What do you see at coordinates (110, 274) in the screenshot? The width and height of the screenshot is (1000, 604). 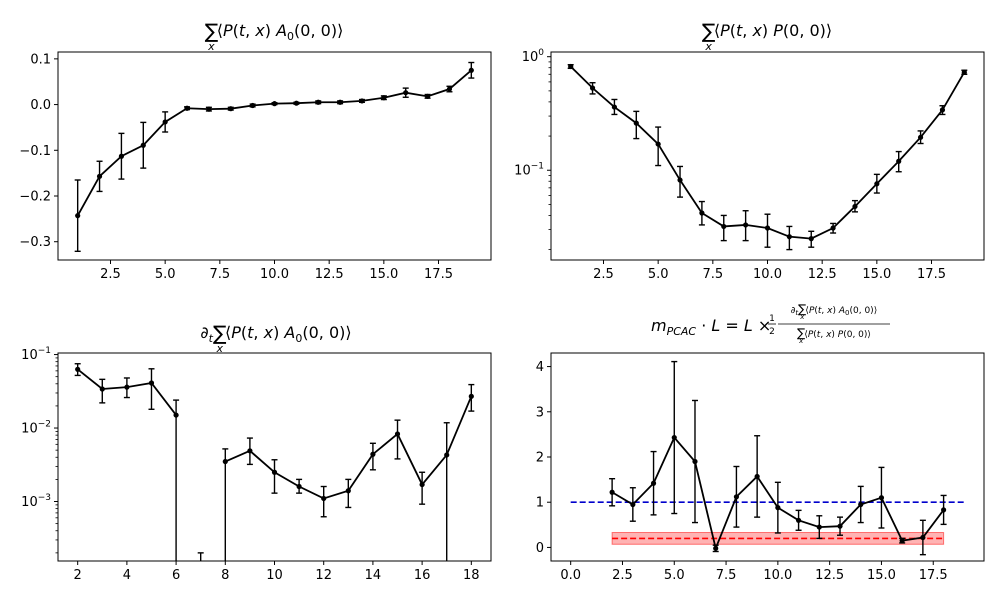 I see `x-tick-label: 2.5` at bounding box center [110, 274].